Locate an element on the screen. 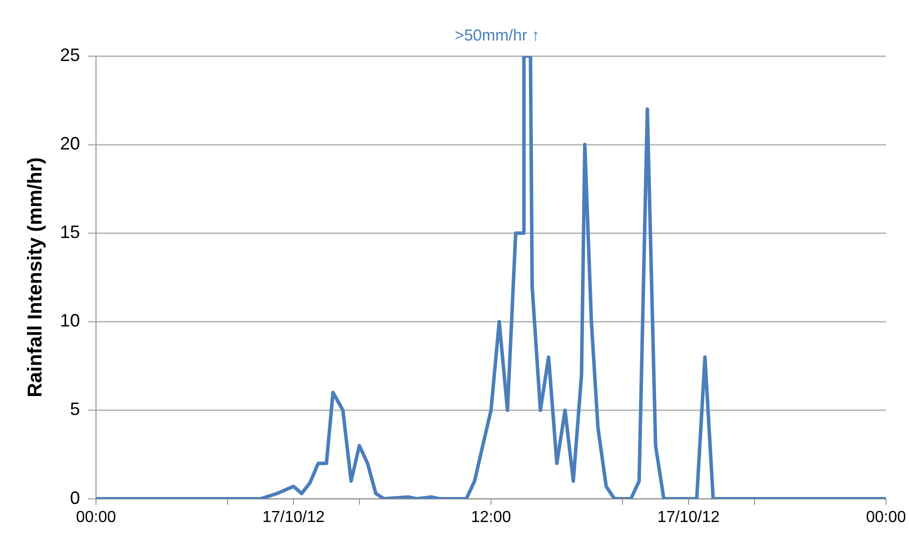 Image resolution: width=909 pixels, height=534 pixels. y-tick-label: 25 is located at coordinates (70, 54).